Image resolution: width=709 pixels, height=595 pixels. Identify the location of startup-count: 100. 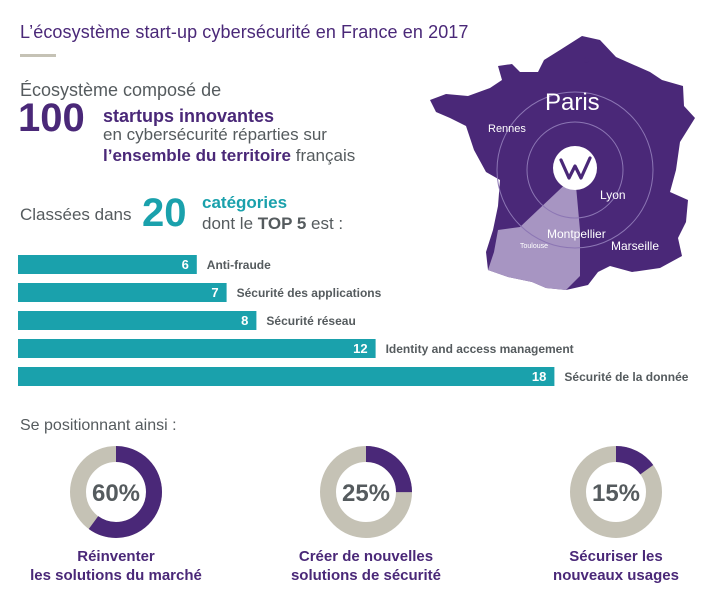
(51, 118).